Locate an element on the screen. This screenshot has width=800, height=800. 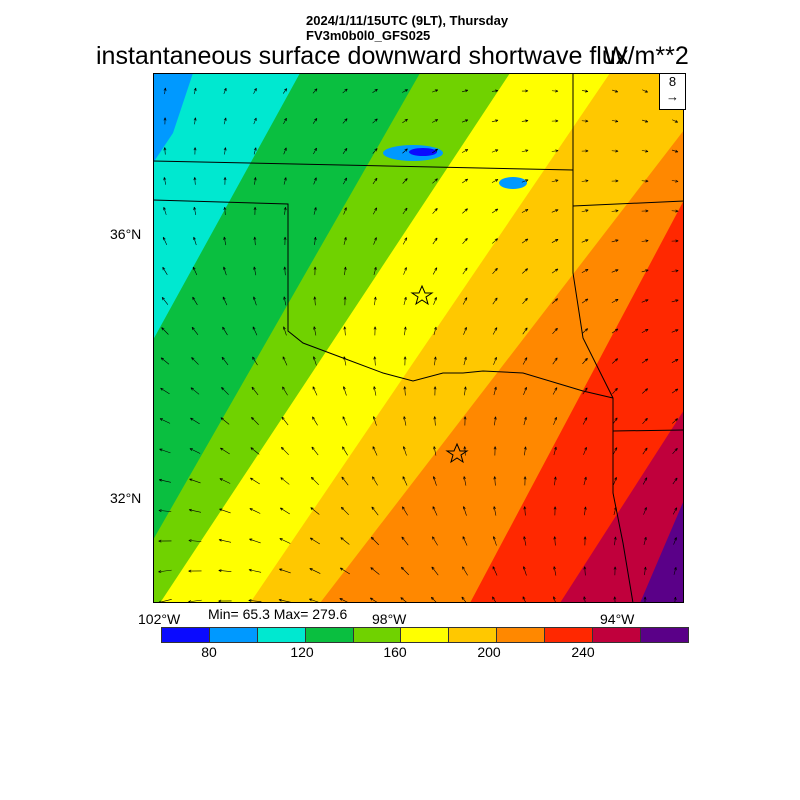
header-datetime: 2024/1/11/15UTC (9LT), Thursday is located at coordinates (407, 20).